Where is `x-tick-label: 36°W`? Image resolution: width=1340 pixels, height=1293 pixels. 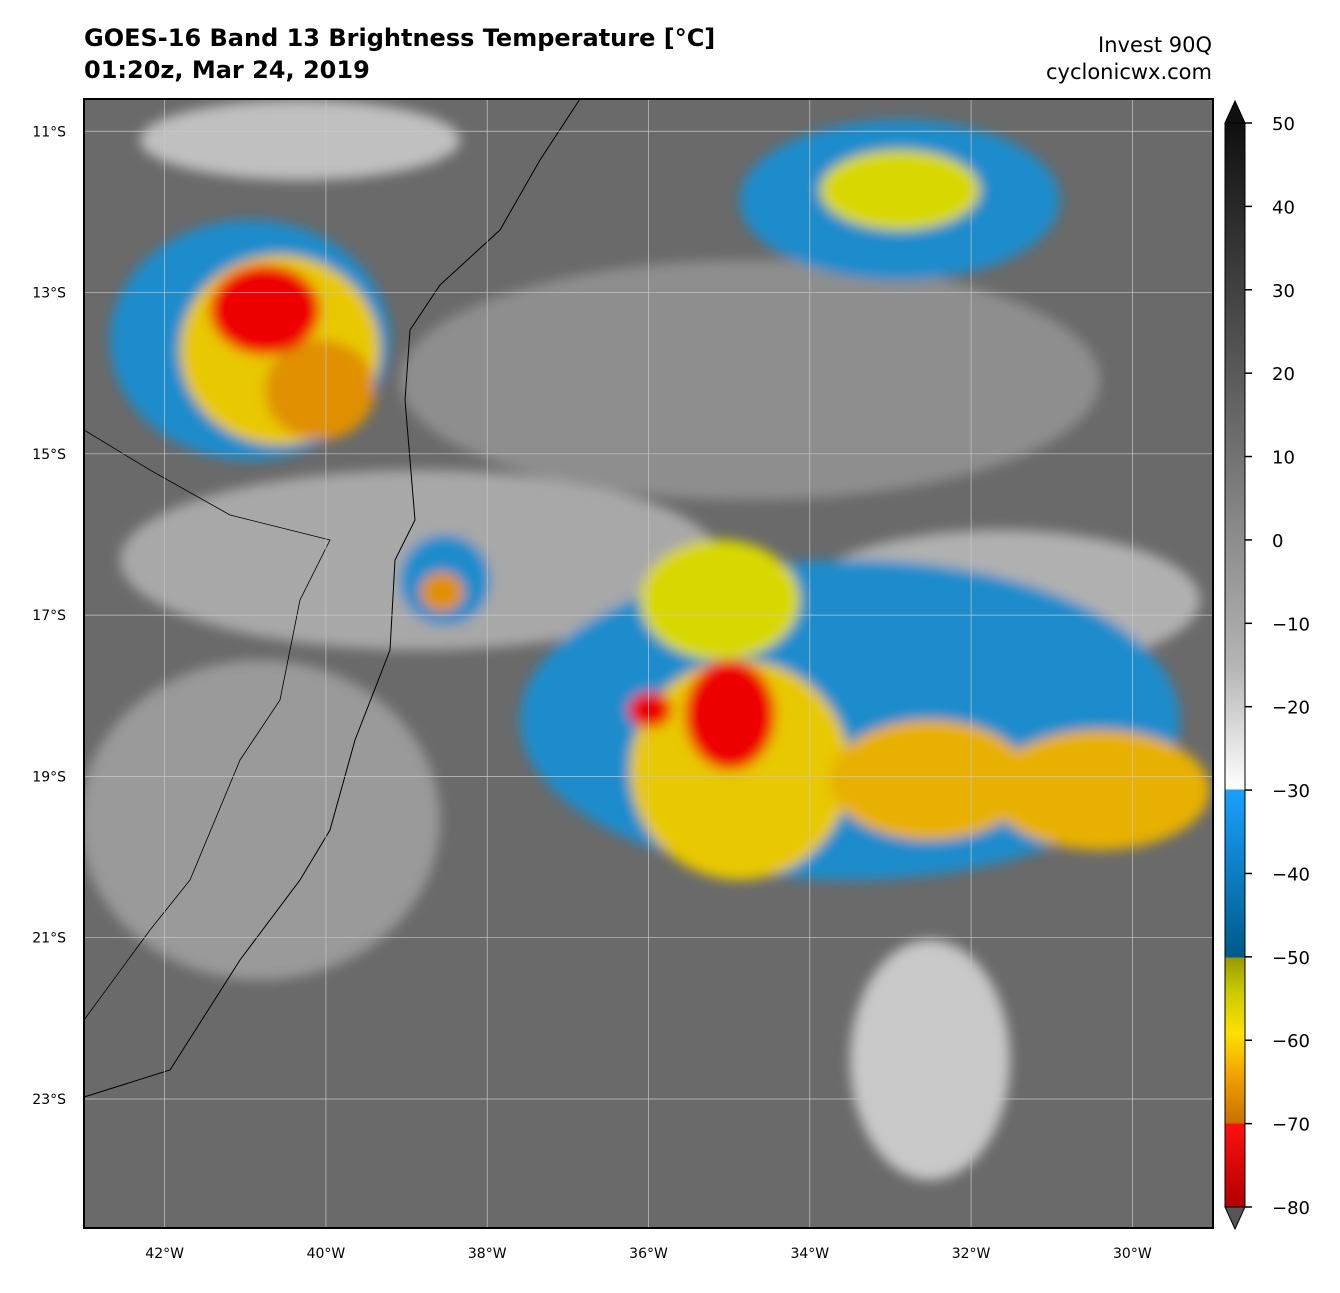 x-tick-label: 36°W is located at coordinates (648, 1254).